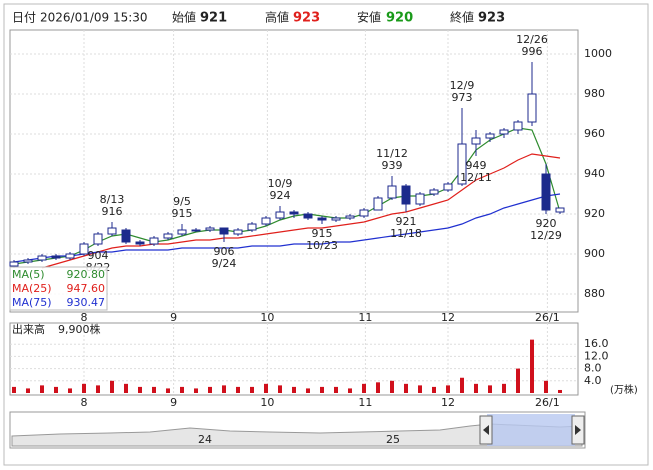 This screenshot has width=653, height=470. Describe the element at coordinates (84, 402) in the screenshot. I see `x-tick-label: 8` at that location.